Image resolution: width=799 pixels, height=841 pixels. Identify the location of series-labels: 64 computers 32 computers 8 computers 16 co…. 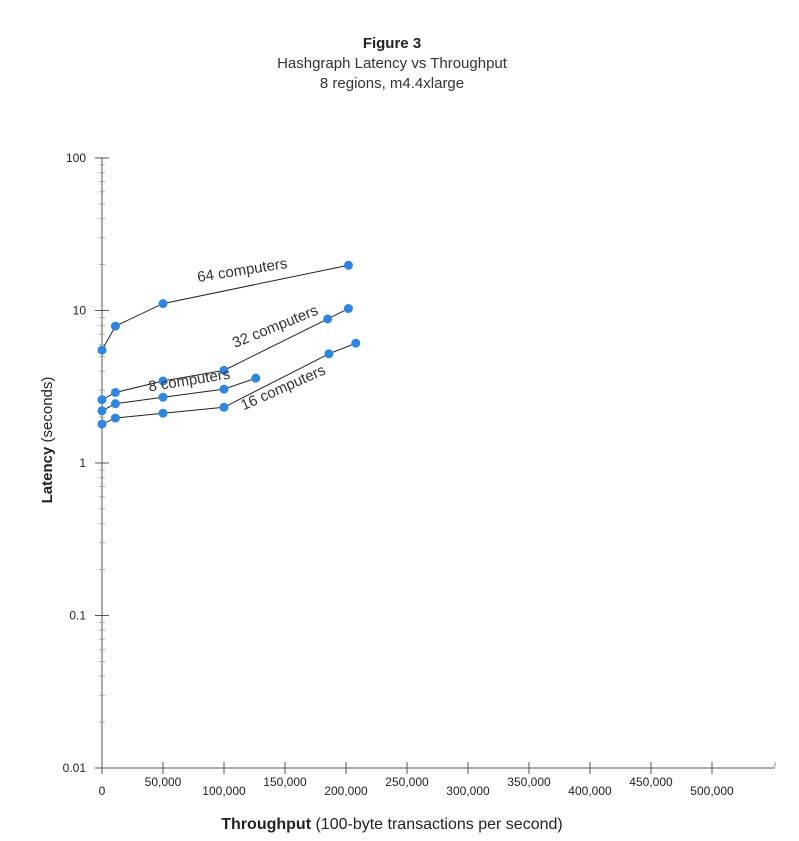
(237, 334).